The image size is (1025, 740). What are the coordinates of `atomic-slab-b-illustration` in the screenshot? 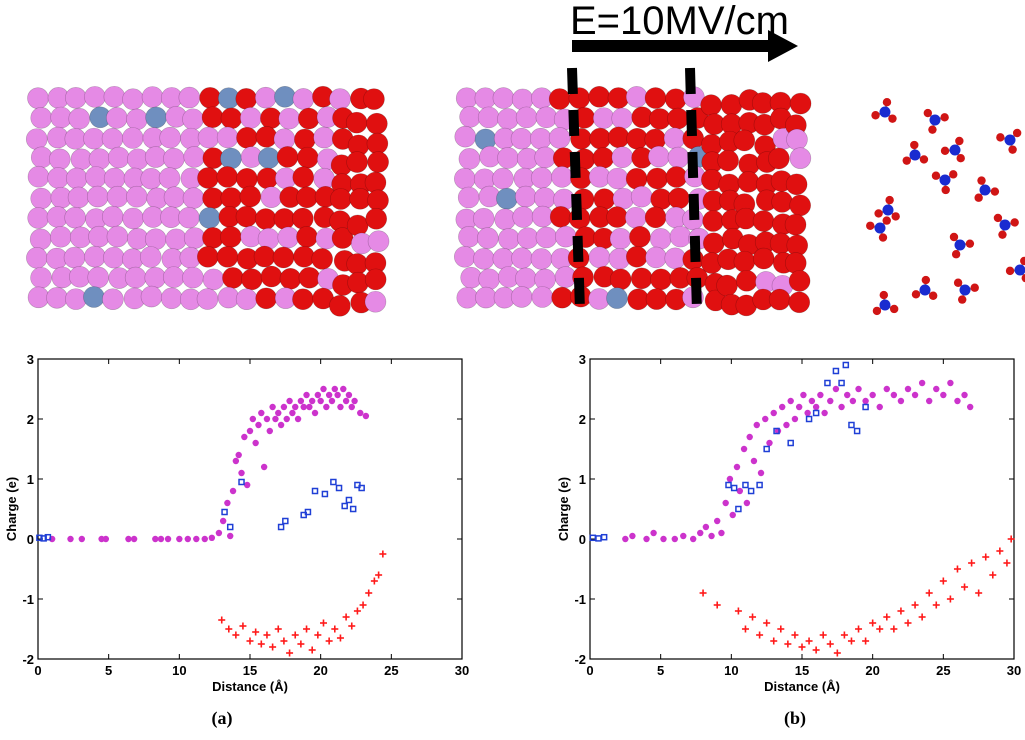 It's located at (633, 201).